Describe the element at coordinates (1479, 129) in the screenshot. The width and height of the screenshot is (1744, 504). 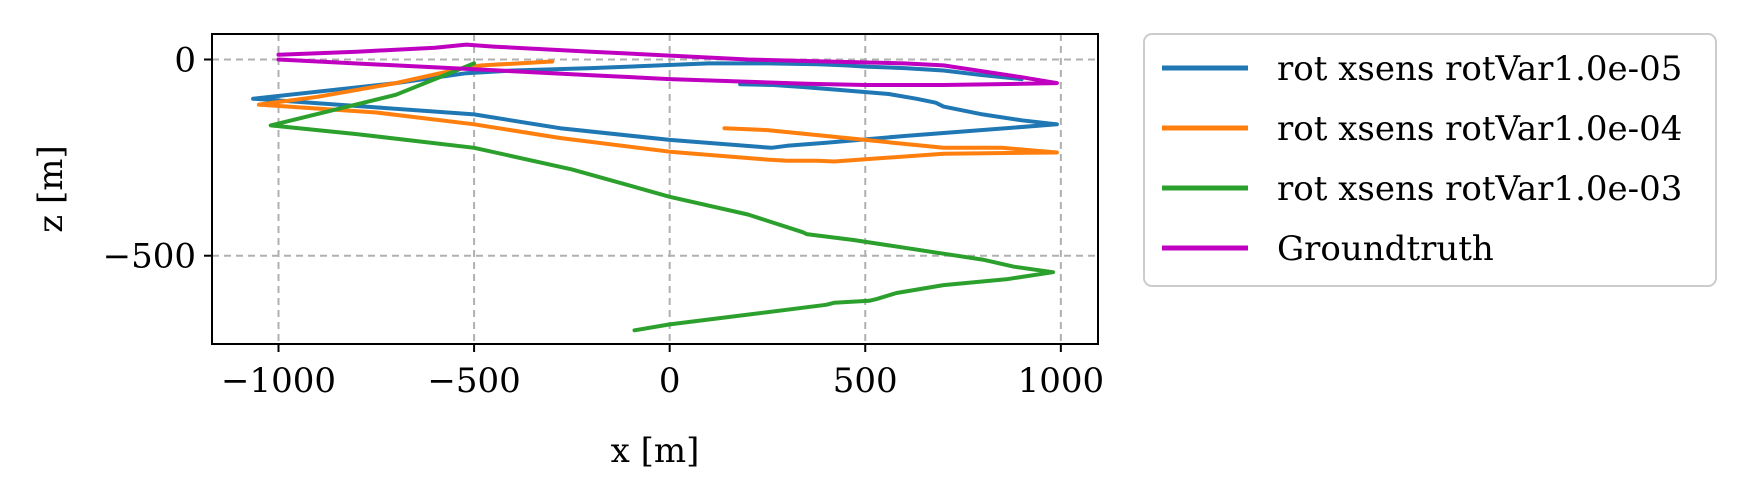
I see `legend-label: rot xsens rotVar1.0e-04` at that location.